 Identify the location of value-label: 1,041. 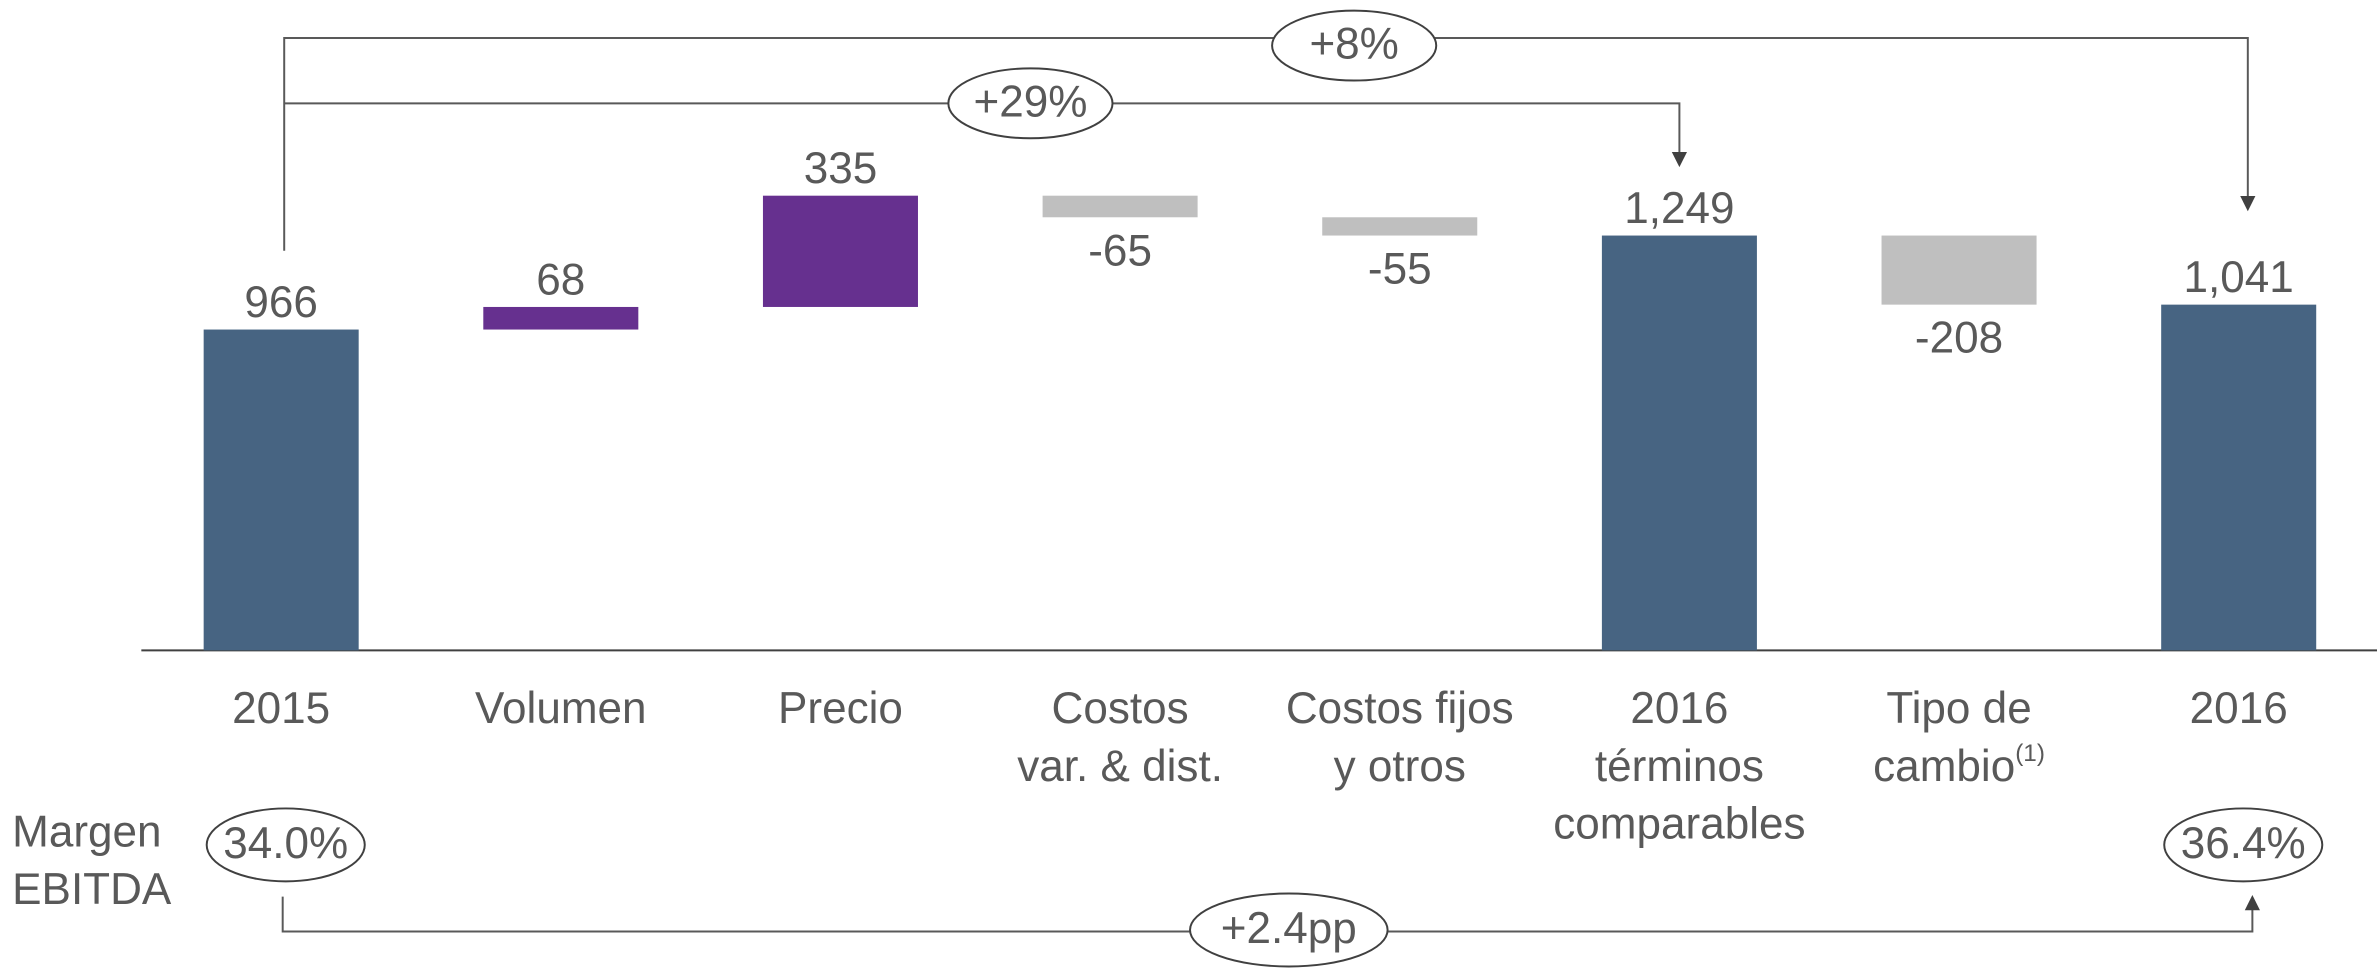
(2239, 277).